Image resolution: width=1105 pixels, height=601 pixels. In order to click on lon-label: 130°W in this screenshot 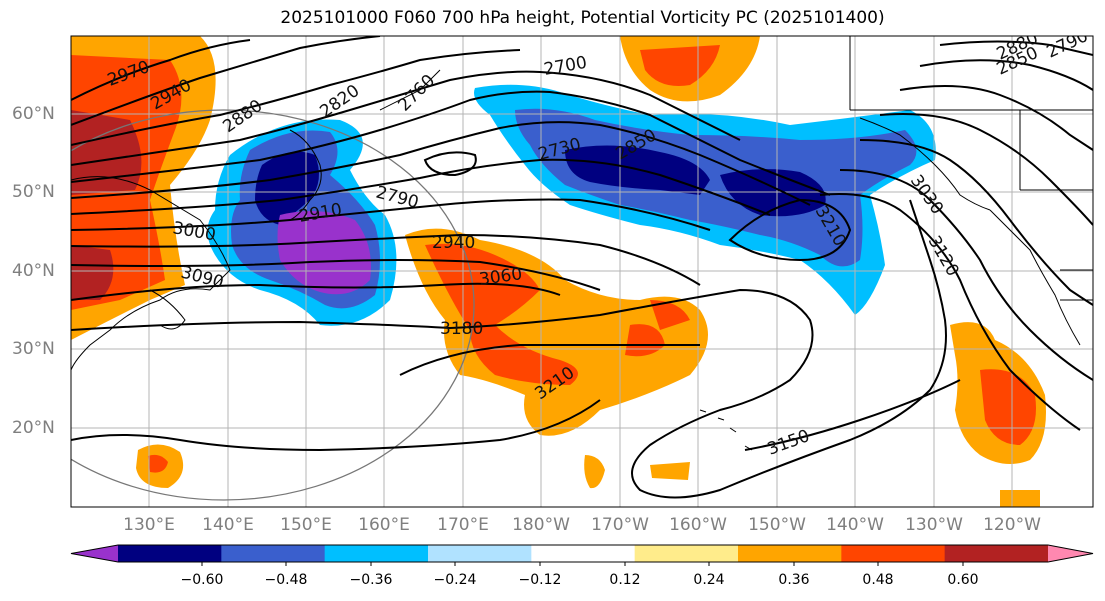, I will do `click(934, 525)`.